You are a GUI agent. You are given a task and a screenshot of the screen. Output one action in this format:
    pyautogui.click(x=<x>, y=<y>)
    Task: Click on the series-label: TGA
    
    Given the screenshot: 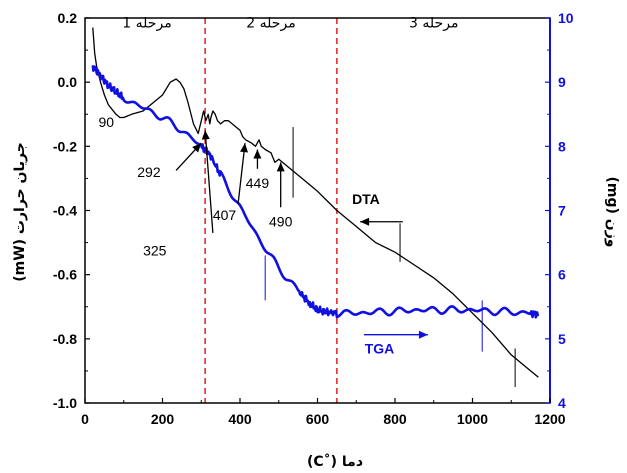 What is the action you would take?
    pyautogui.click(x=380, y=348)
    